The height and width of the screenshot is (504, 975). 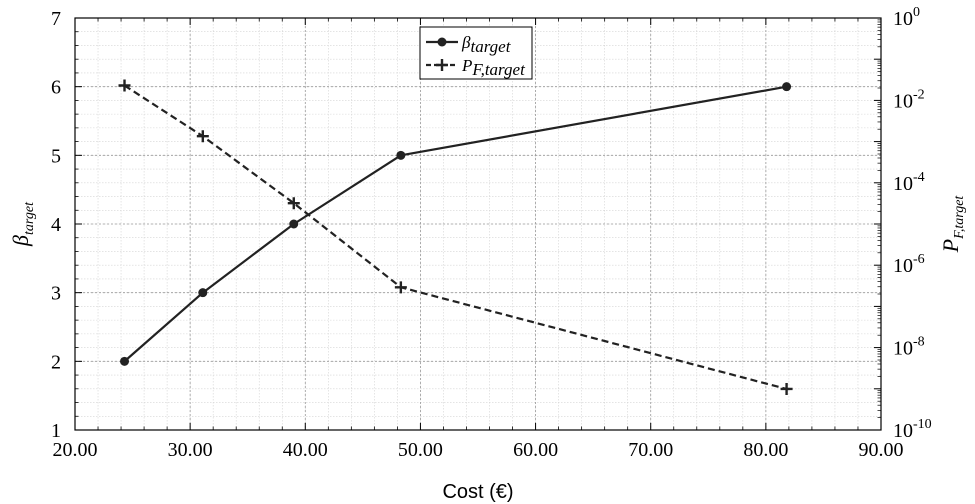 I want to click on right-y-axis-symbol: P, so click(x=950, y=246).